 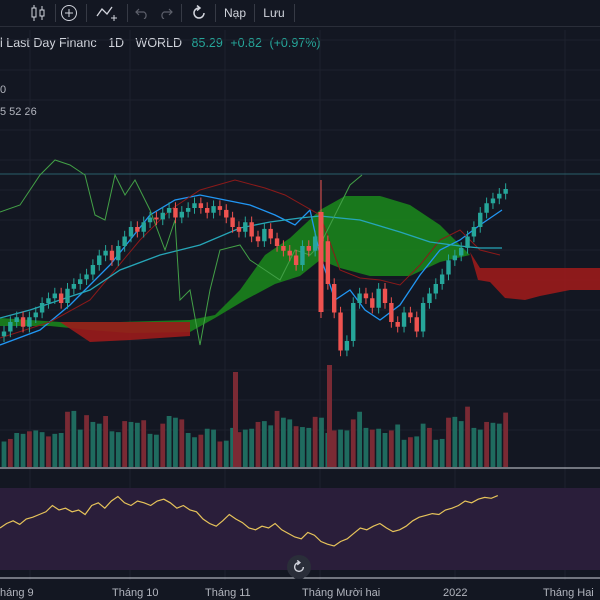 What do you see at coordinates (3, 90) in the screenshot?
I see `indicator-legend-1: 0` at bounding box center [3, 90].